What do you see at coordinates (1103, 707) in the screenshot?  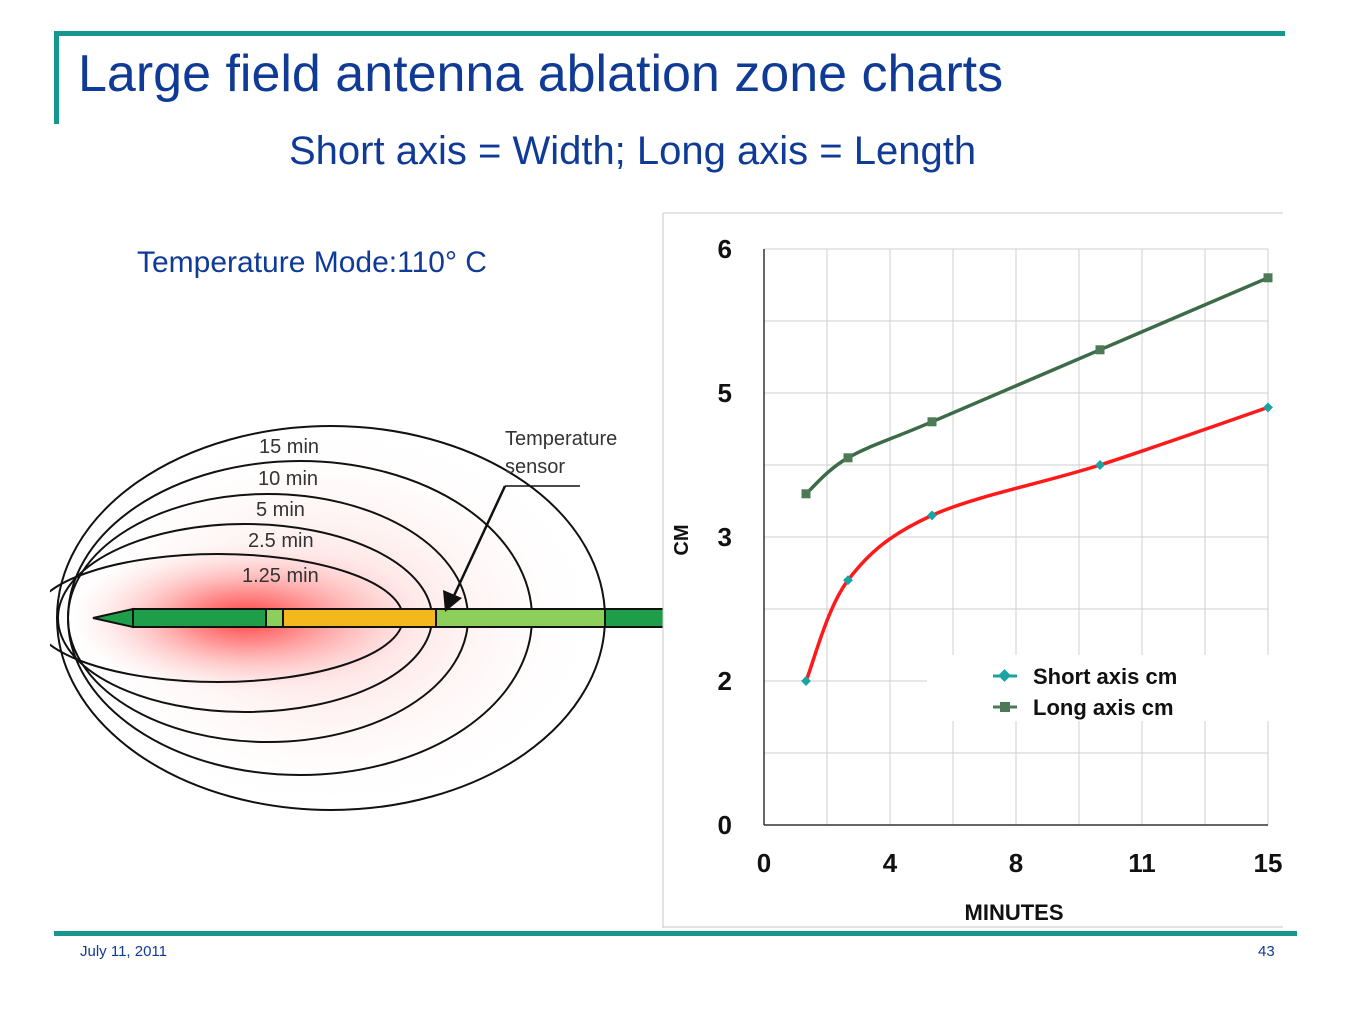 I see `legend-label-long-axis: Long axis cm` at bounding box center [1103, 707].